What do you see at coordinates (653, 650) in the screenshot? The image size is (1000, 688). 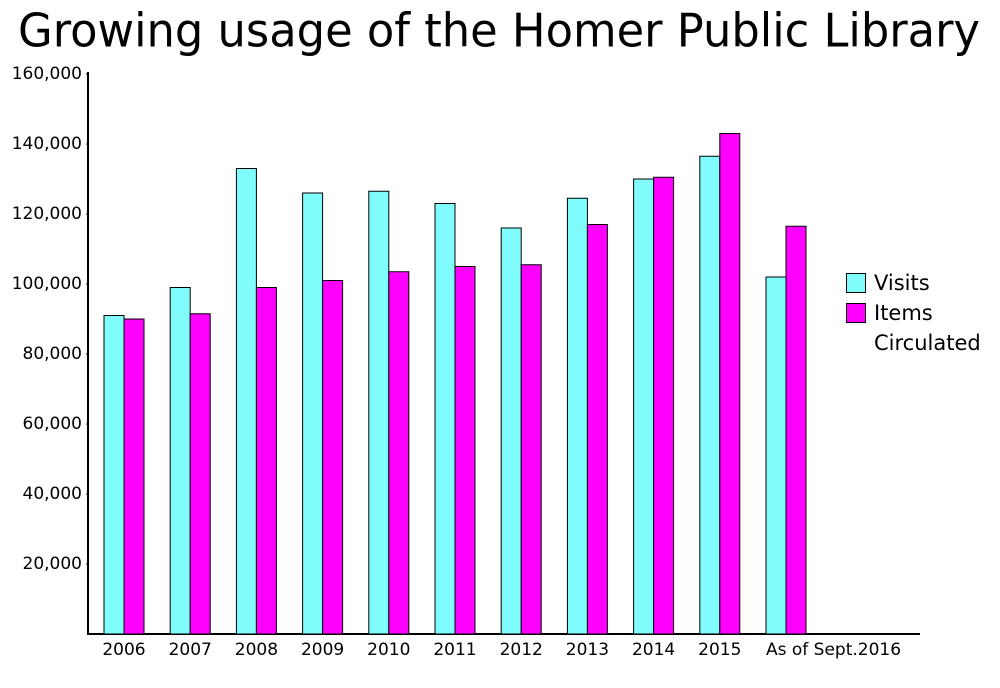 I see `x-tick-label: 2014` at bounding box center [653, 650].